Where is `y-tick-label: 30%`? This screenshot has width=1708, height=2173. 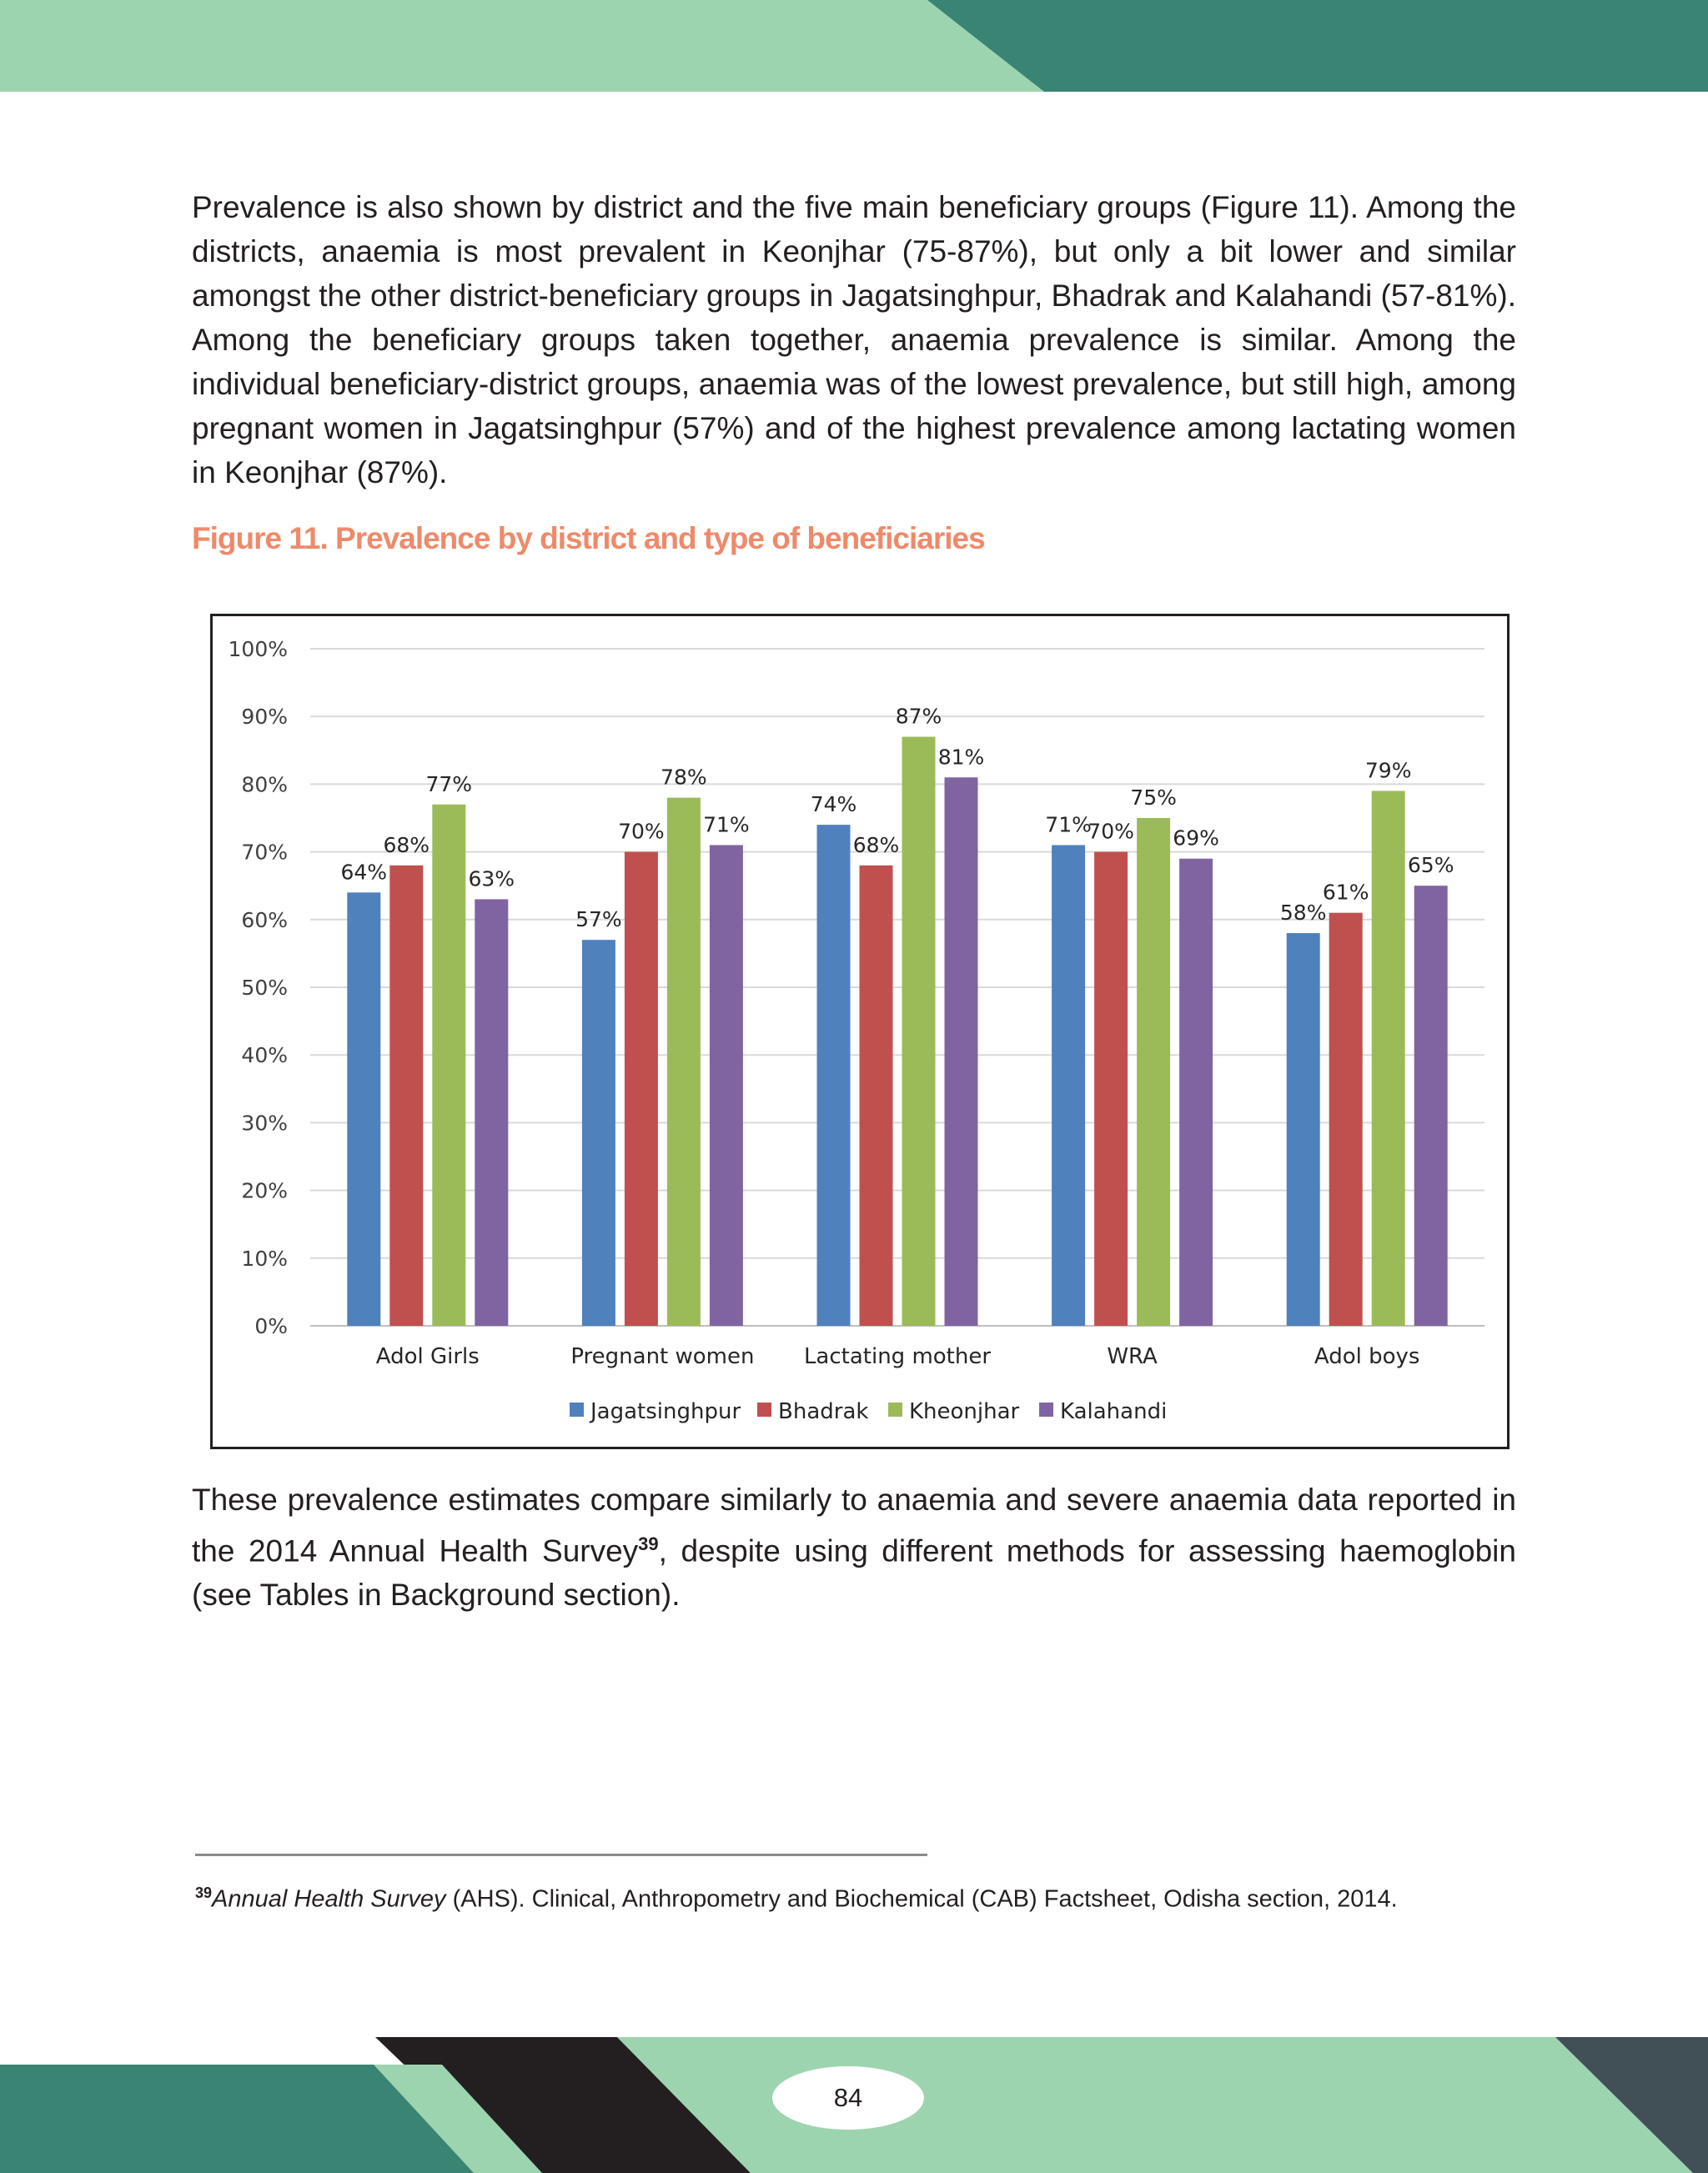 y-tick-label: 30% is located at coordinates (264, 1123).